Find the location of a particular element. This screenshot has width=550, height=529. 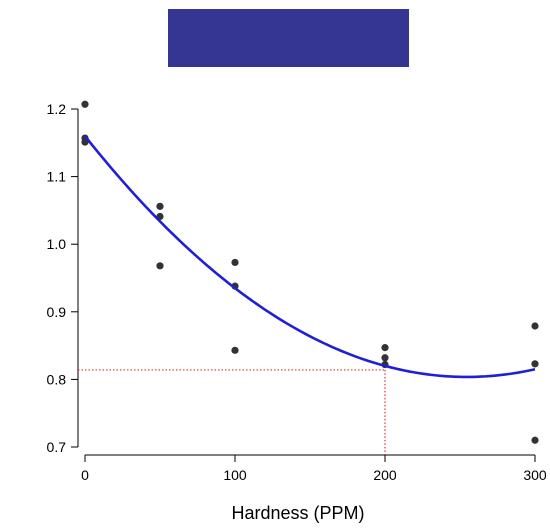

y-tick-label: 1.2 is located at coordinates (57, 109).